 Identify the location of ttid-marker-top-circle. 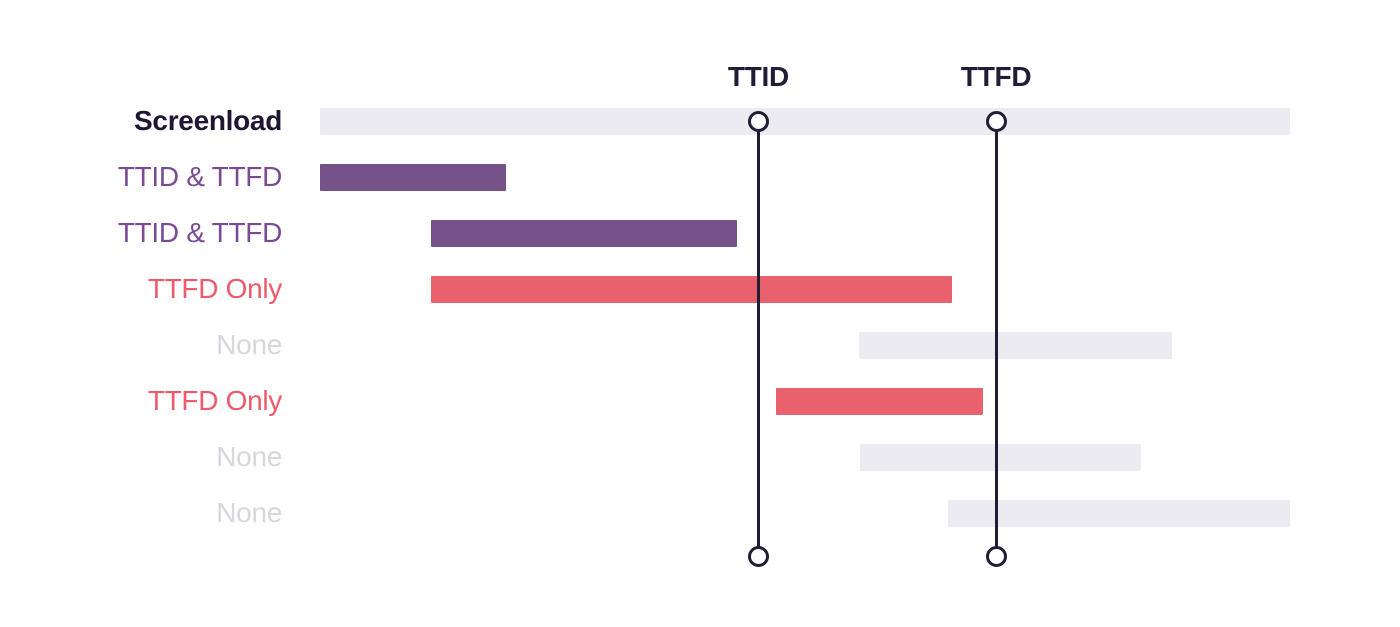
(758, 121).